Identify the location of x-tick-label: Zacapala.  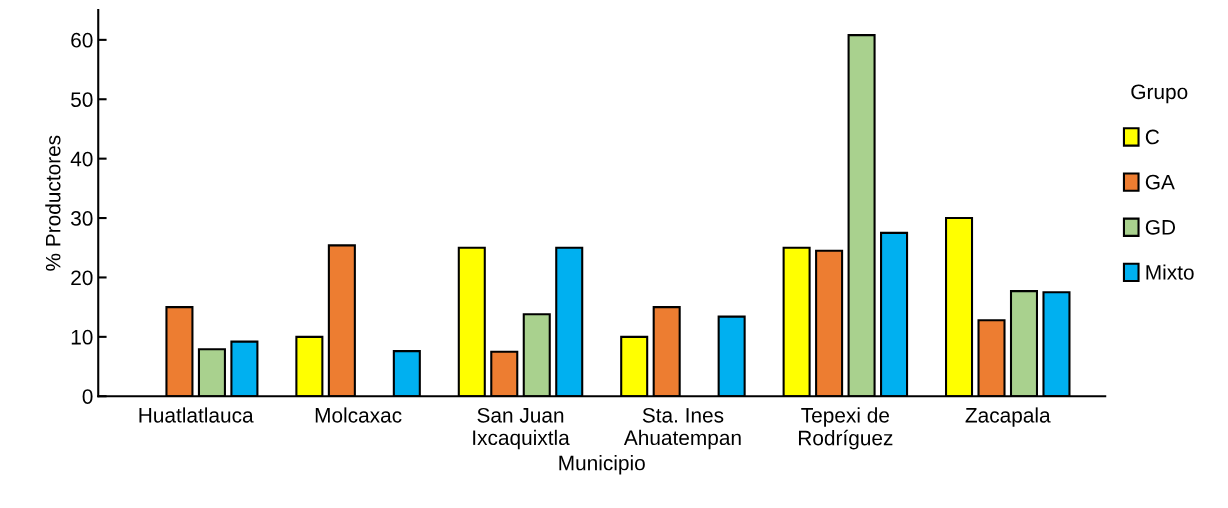
(1008, 417).